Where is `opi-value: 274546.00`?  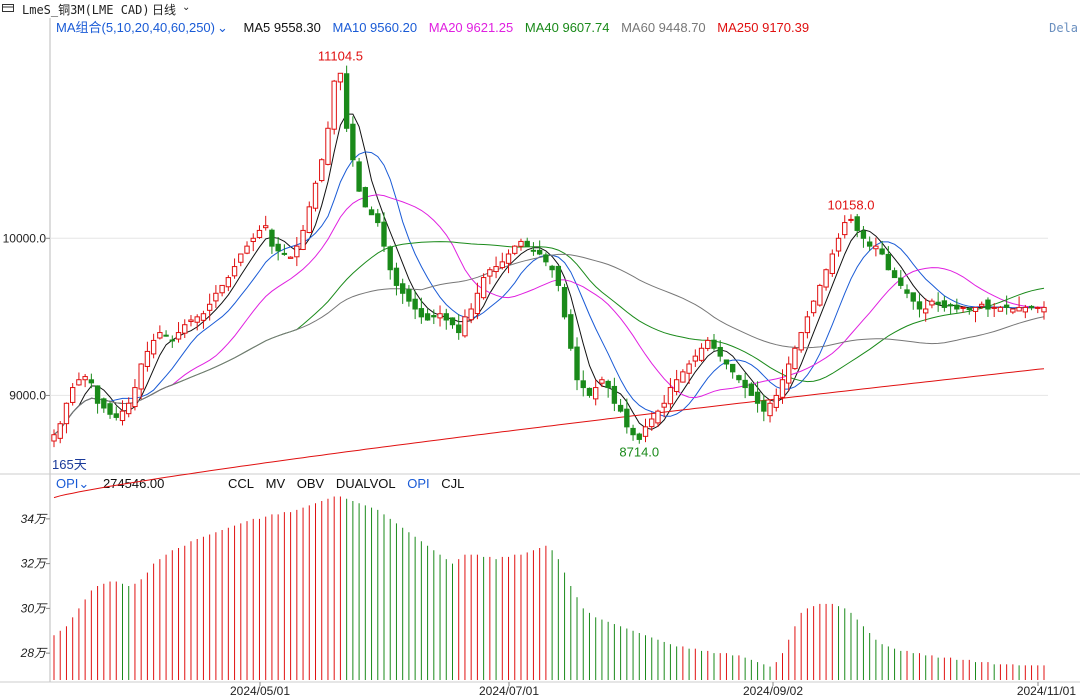
opi-value: 274546.00 is located at coordinates (133, 483).